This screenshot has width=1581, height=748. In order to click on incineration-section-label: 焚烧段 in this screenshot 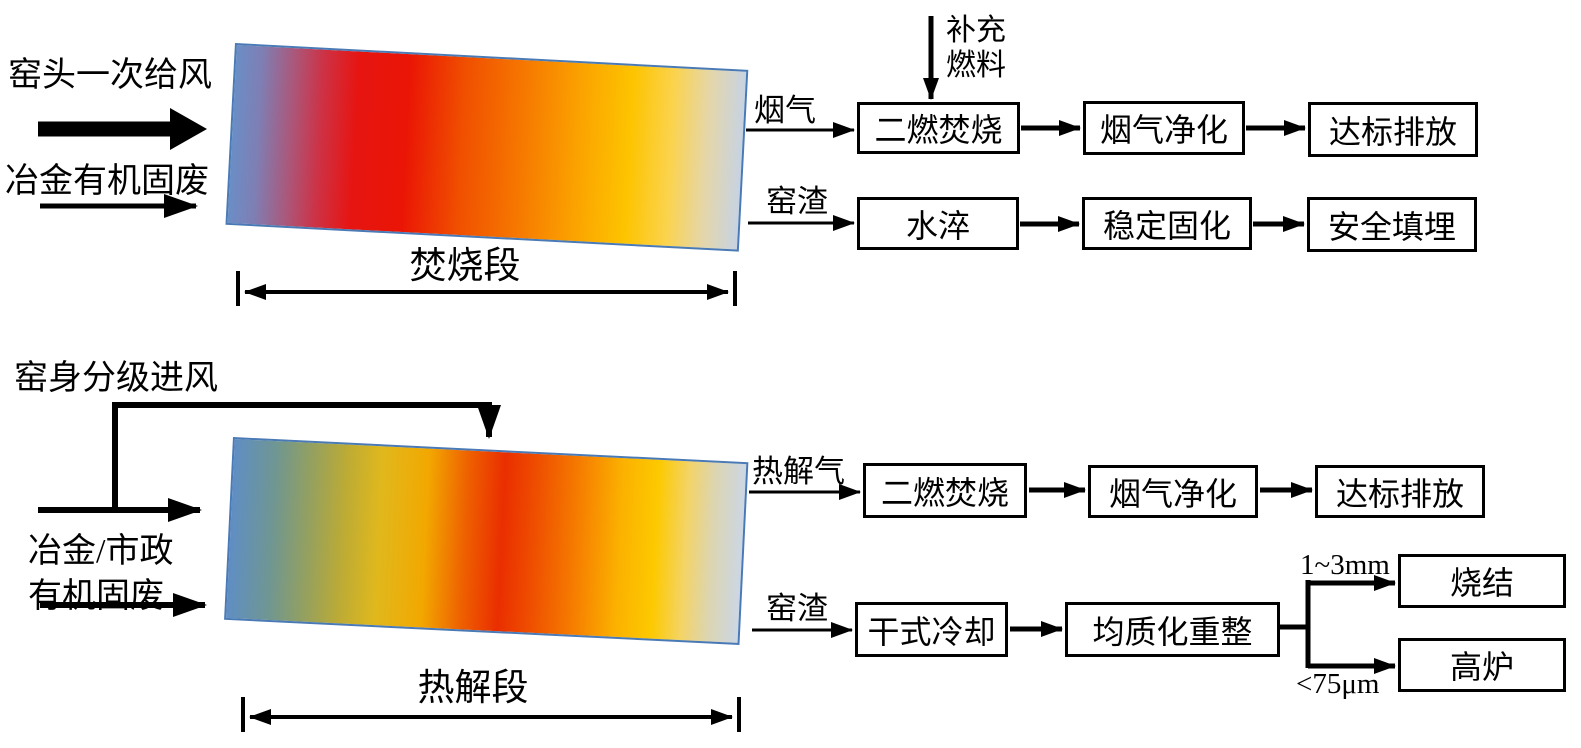, I will do `click(465, 266)`.